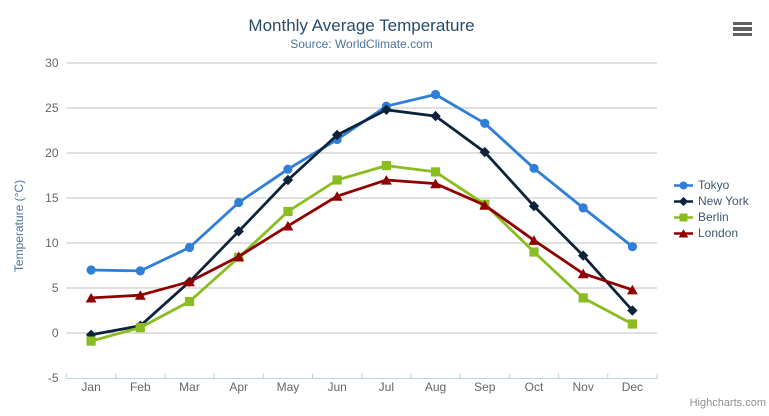 Image resolution: width=769 pixels, height=416 pixels. What do you see at coordinates (52, 153) in the screenshot?
I see `y-axis-label: 20` at bounding box center [52, 153].